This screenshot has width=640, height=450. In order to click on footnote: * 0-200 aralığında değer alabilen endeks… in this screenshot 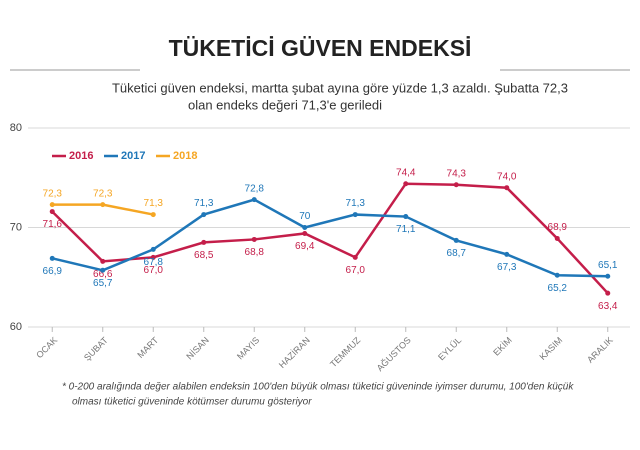, I will do `click(318, 387)`.